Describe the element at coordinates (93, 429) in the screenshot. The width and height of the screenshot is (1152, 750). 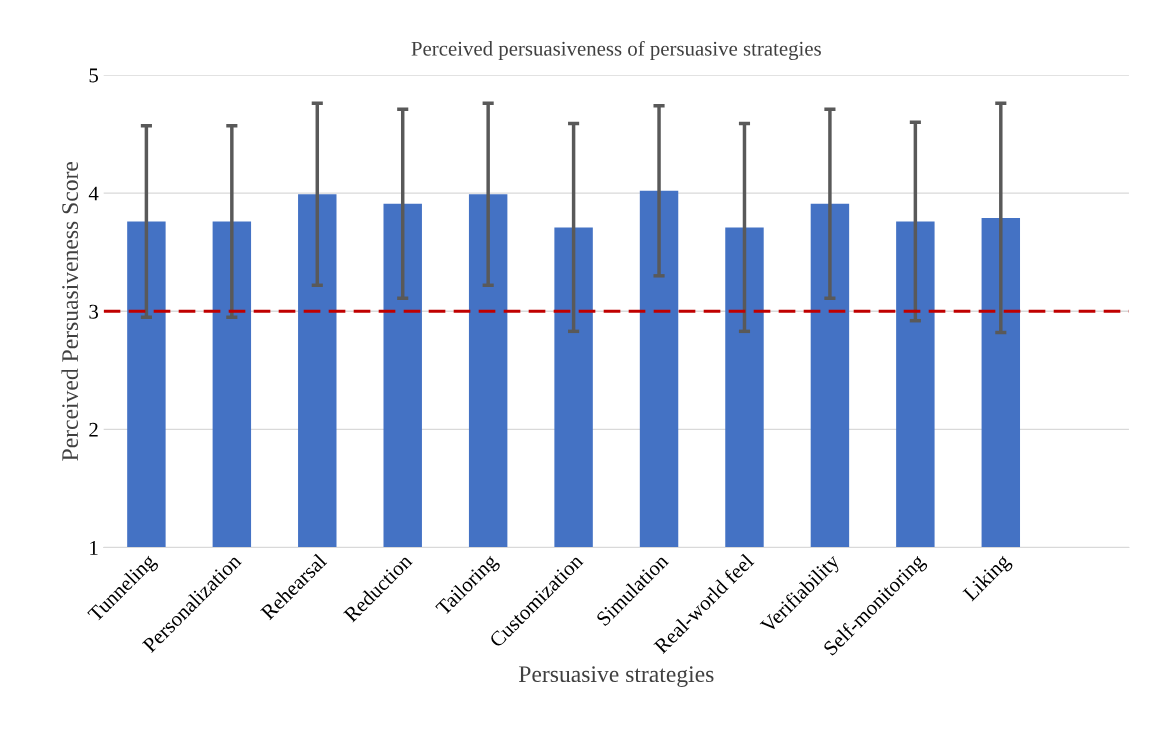
I see `y-tick-label: 2` at that location.